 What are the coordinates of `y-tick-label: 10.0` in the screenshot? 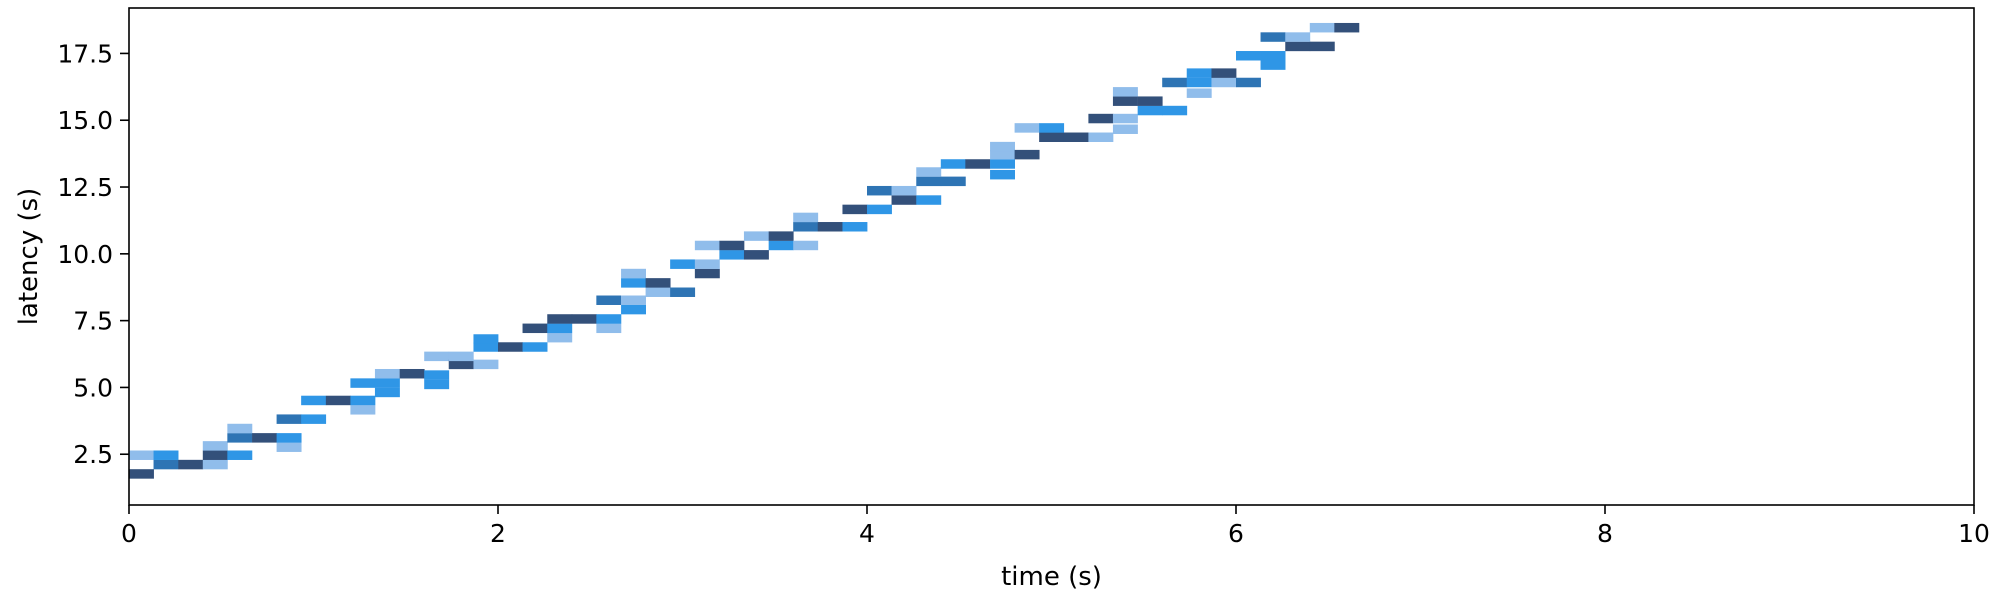 It's located at (85, 254).